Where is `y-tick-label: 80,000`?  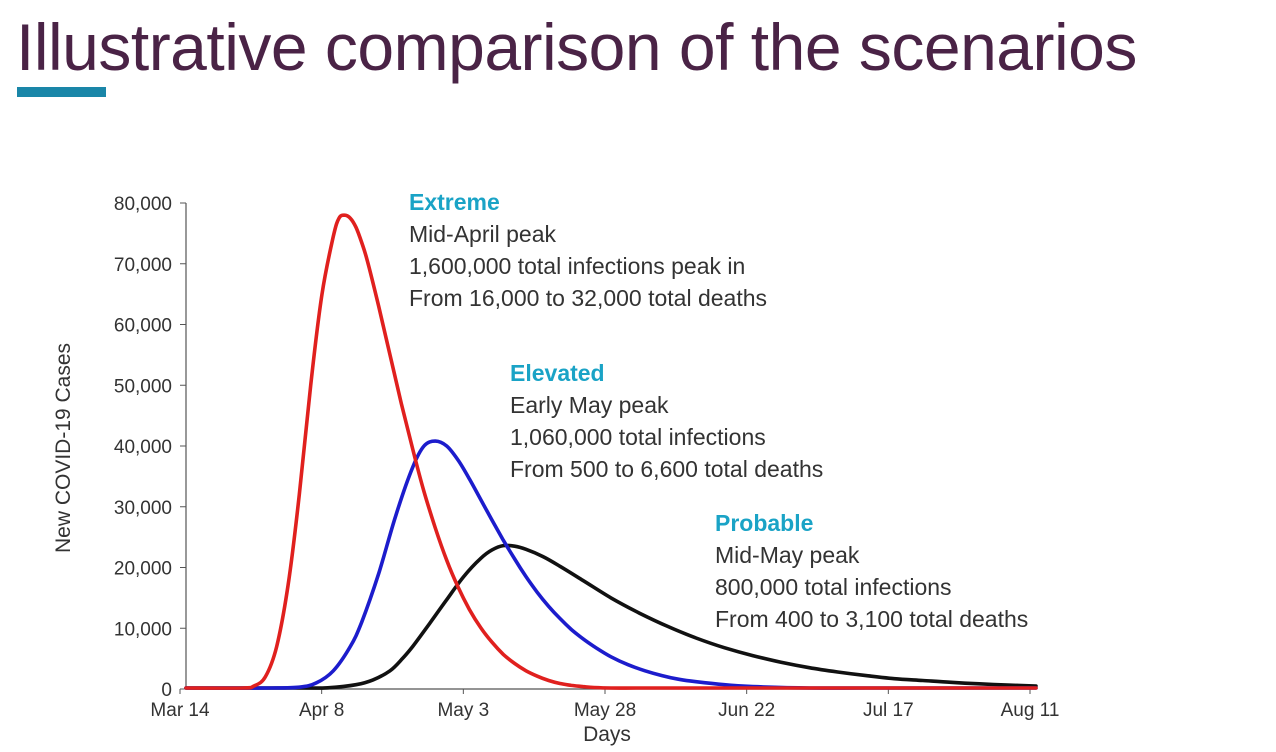 y-tick-label: 80,000 is located at coordinates (143, 204).